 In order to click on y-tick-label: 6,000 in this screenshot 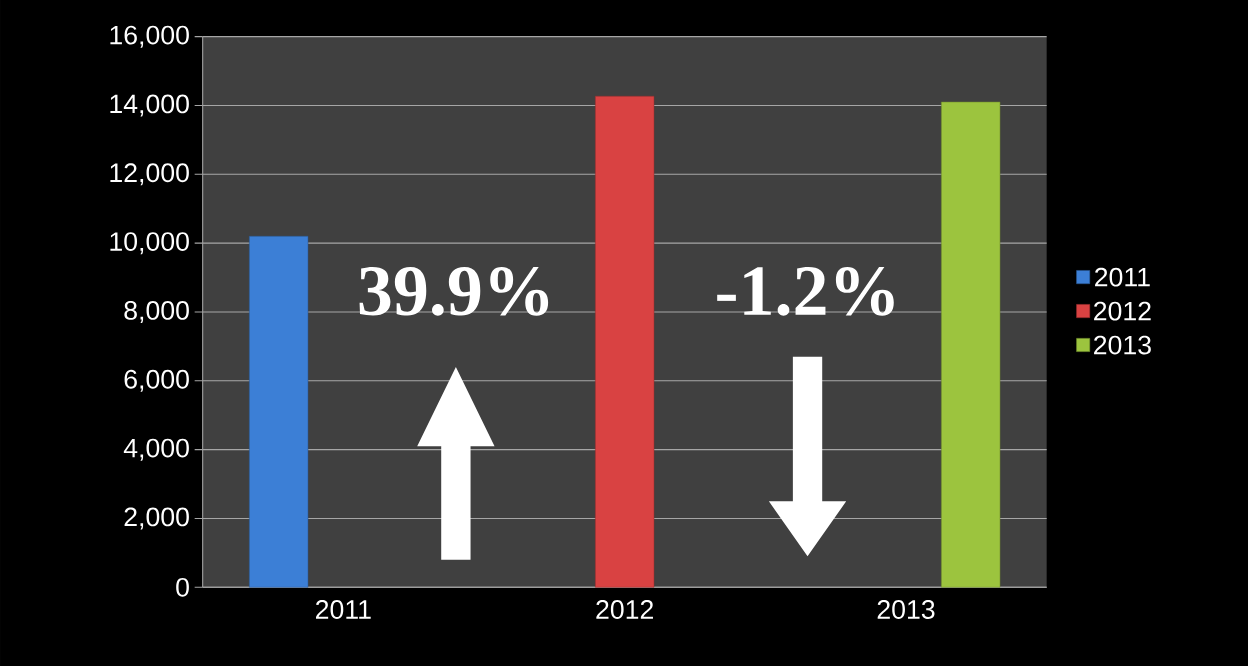, I will do `click(156, 380)`.